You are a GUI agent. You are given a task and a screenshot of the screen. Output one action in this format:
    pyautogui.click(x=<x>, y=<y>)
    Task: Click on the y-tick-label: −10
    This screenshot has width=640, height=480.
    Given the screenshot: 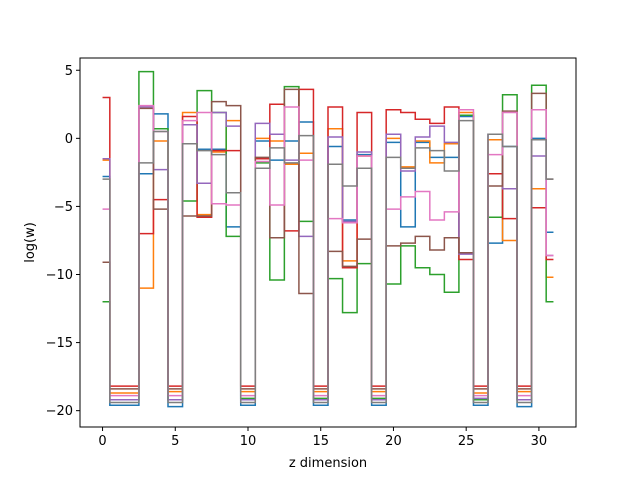 What is the action you would take?
    pyautogui.click(x=59, y=275)
    